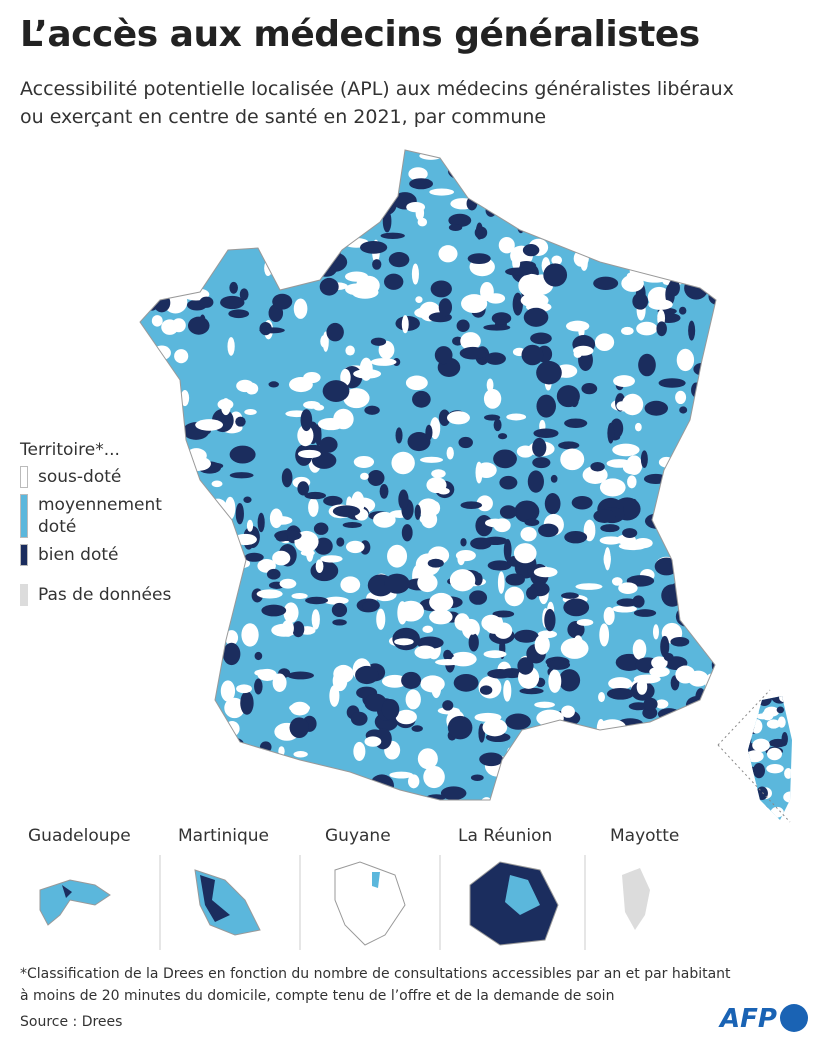 The height and width of the screenshot is (1048, 835). Describe the element at coordinates (358, 836) in the screenshot. I see `inset-label: Guyane` at that location.